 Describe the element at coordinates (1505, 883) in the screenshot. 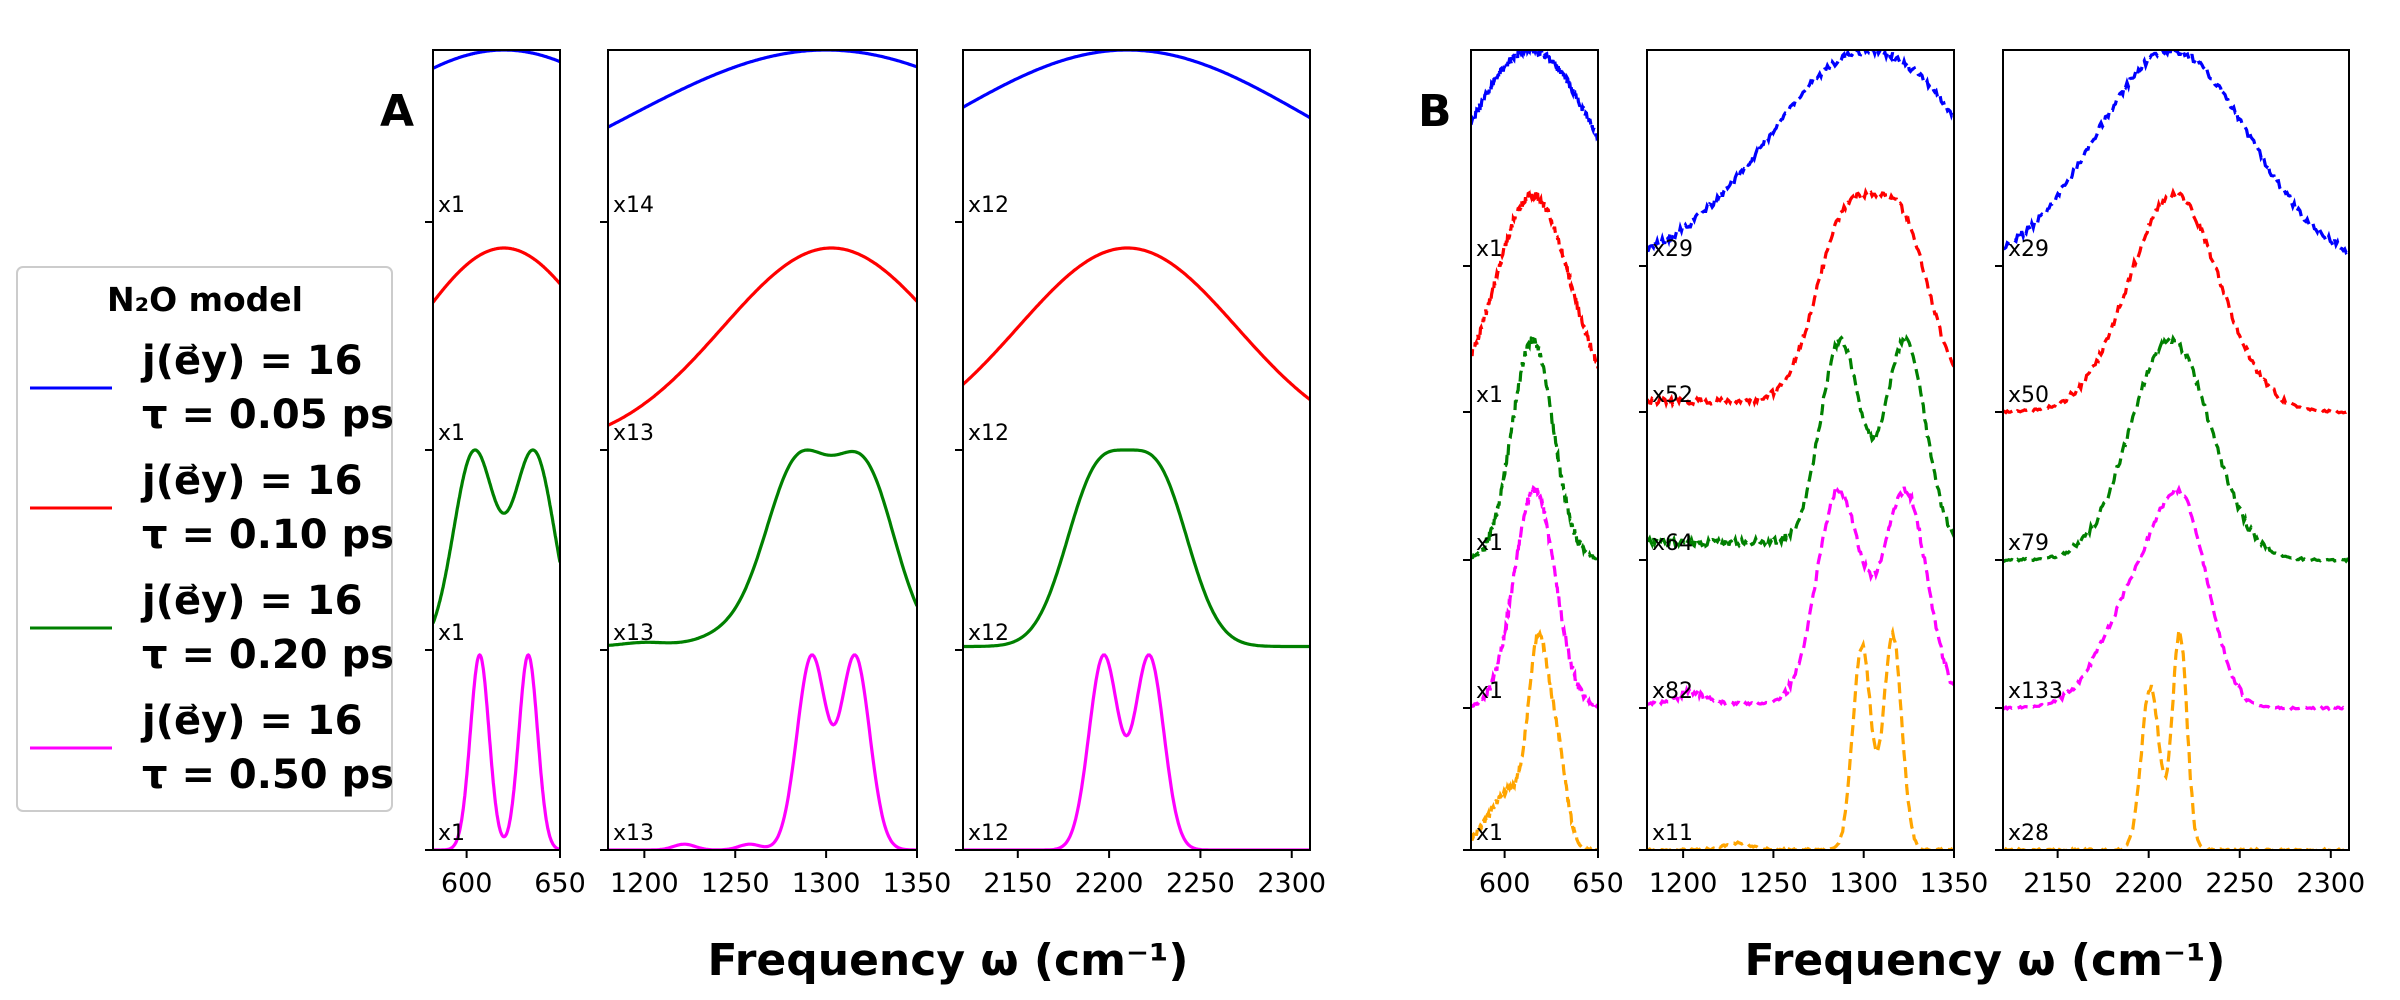

I see `x-tick-label-B1-0: 600` at that location.